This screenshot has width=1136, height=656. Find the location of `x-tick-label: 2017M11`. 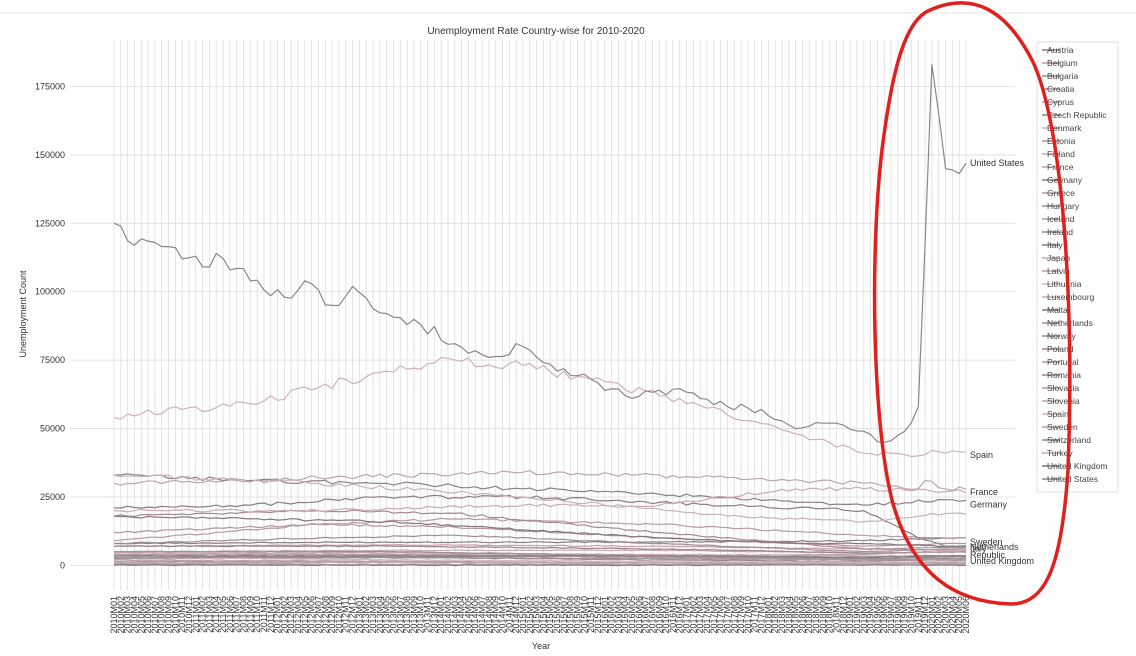

x-tick-label: 2017M11 is located at coordinates (755, 614).